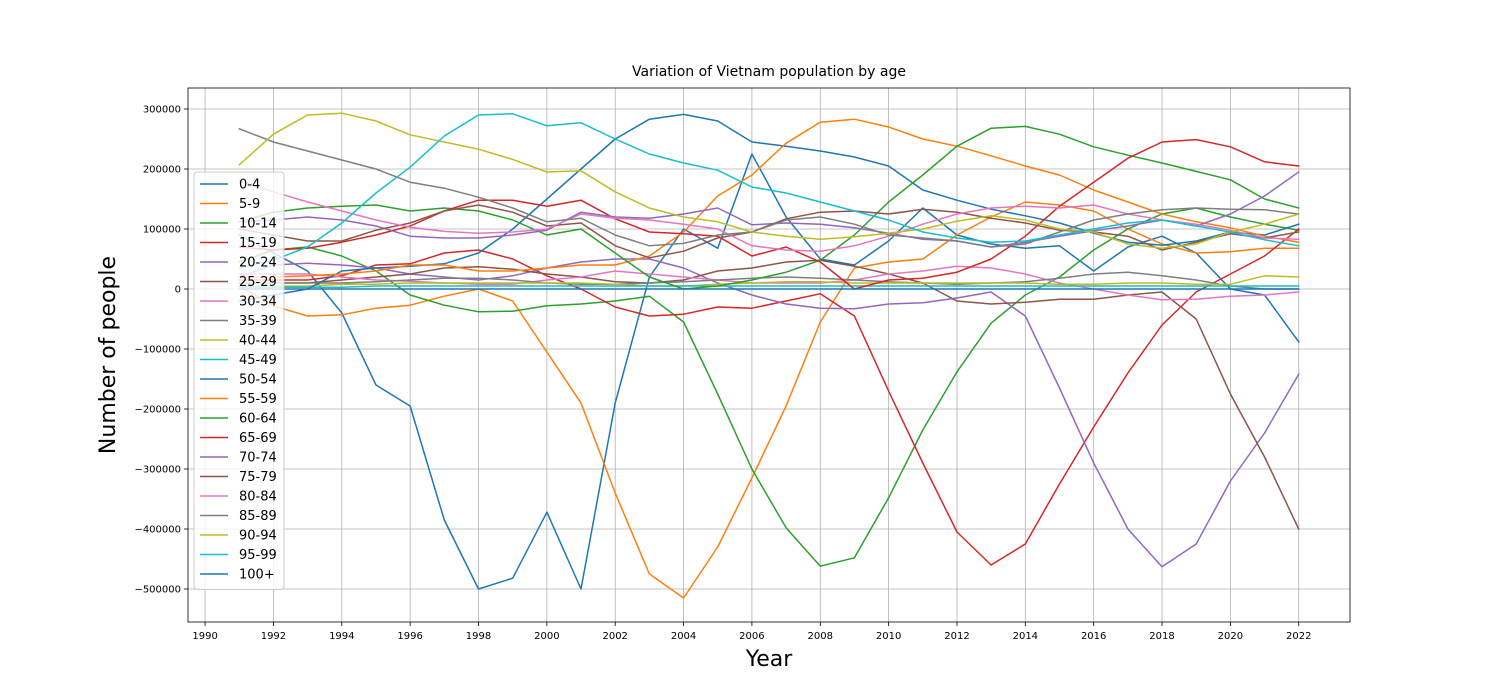 This screenshot has height=700, width=1500. I want to click on x-tick-label: 1994, so click(341, 636).